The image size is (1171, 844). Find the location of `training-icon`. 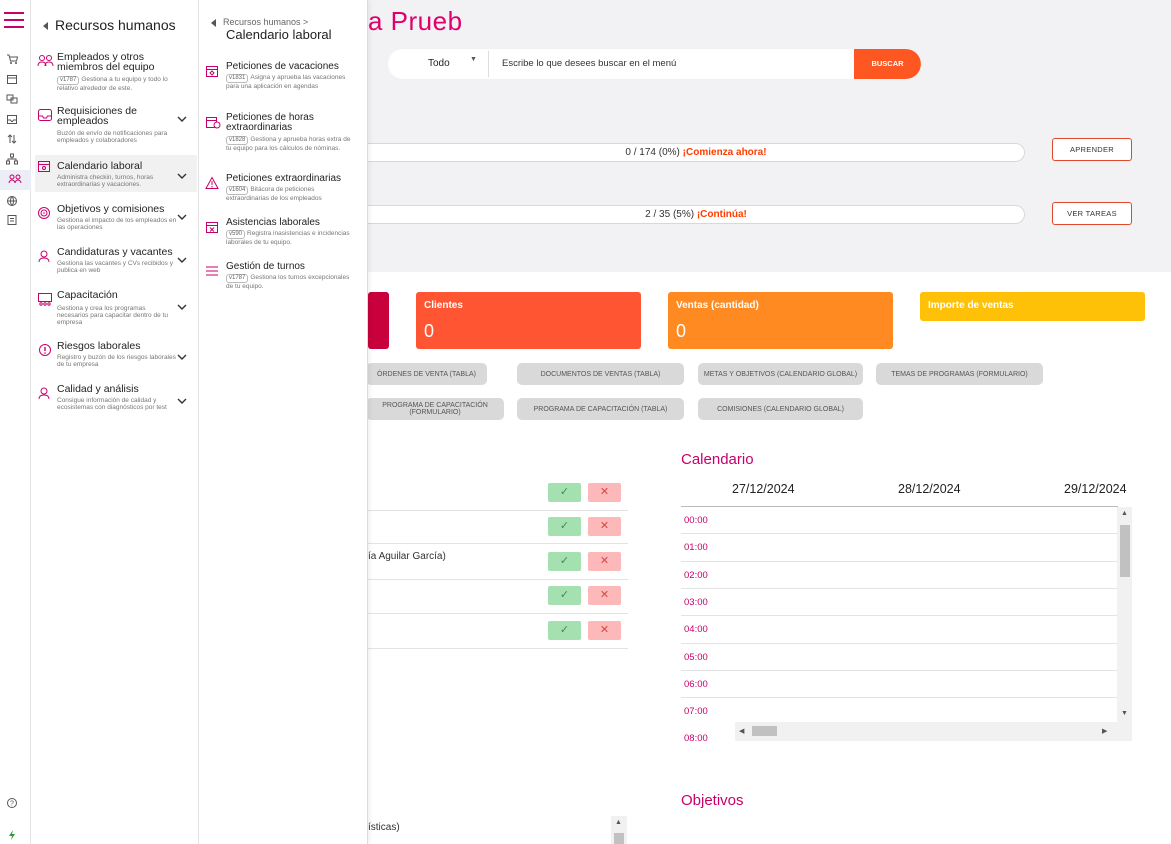

training-icon is located at coordinates (46, 301).